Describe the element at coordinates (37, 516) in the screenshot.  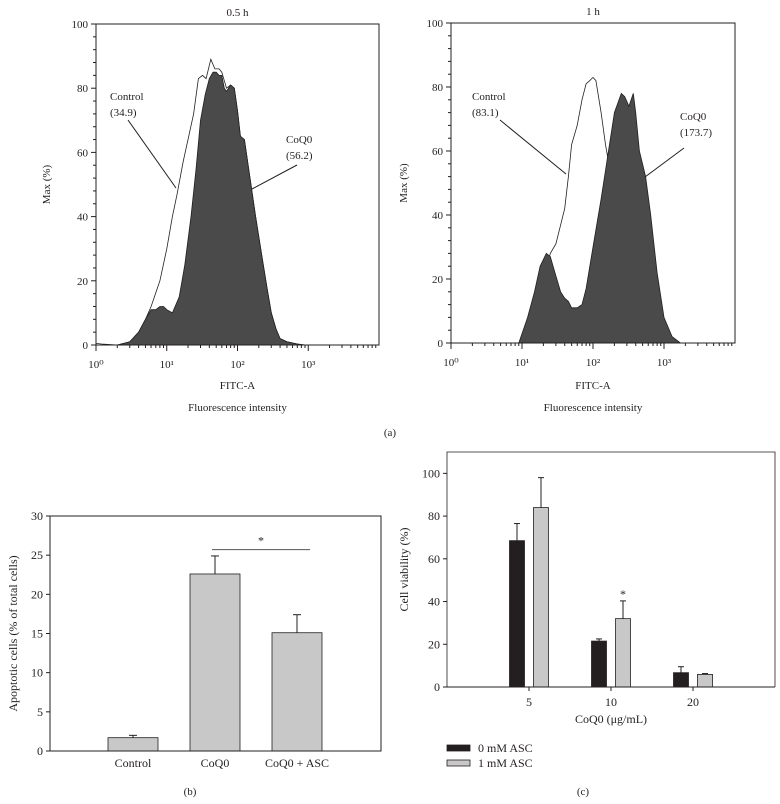
I see `y-tick-label: 30` at that location.